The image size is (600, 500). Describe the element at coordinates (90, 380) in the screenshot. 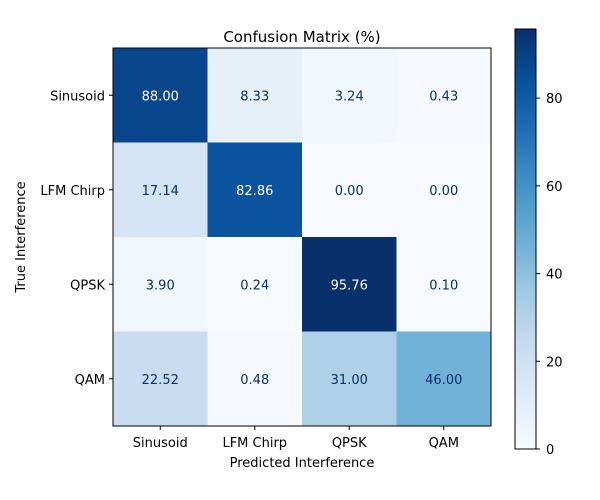

I see `y-tick-label: QAM` at that location.